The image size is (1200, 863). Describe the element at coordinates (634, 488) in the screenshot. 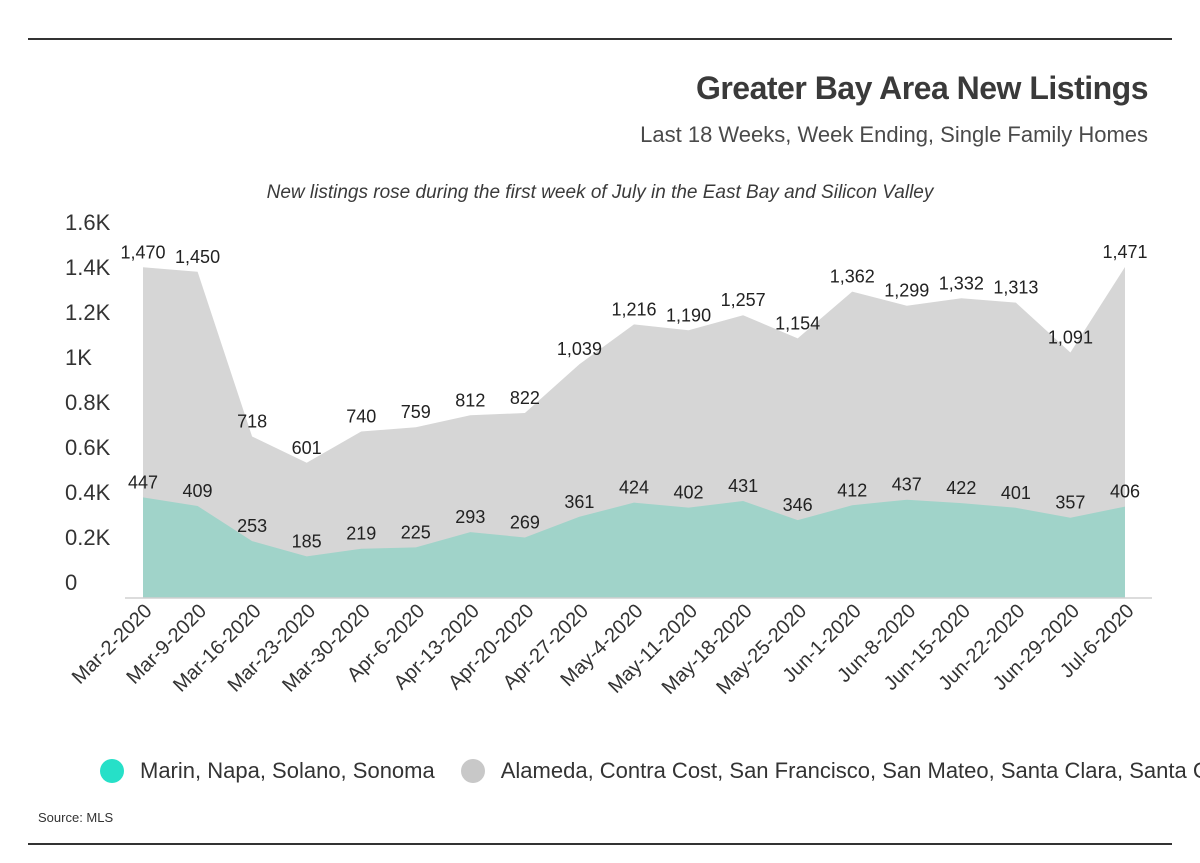

I see `data-label-north-bay: 424` at that location.